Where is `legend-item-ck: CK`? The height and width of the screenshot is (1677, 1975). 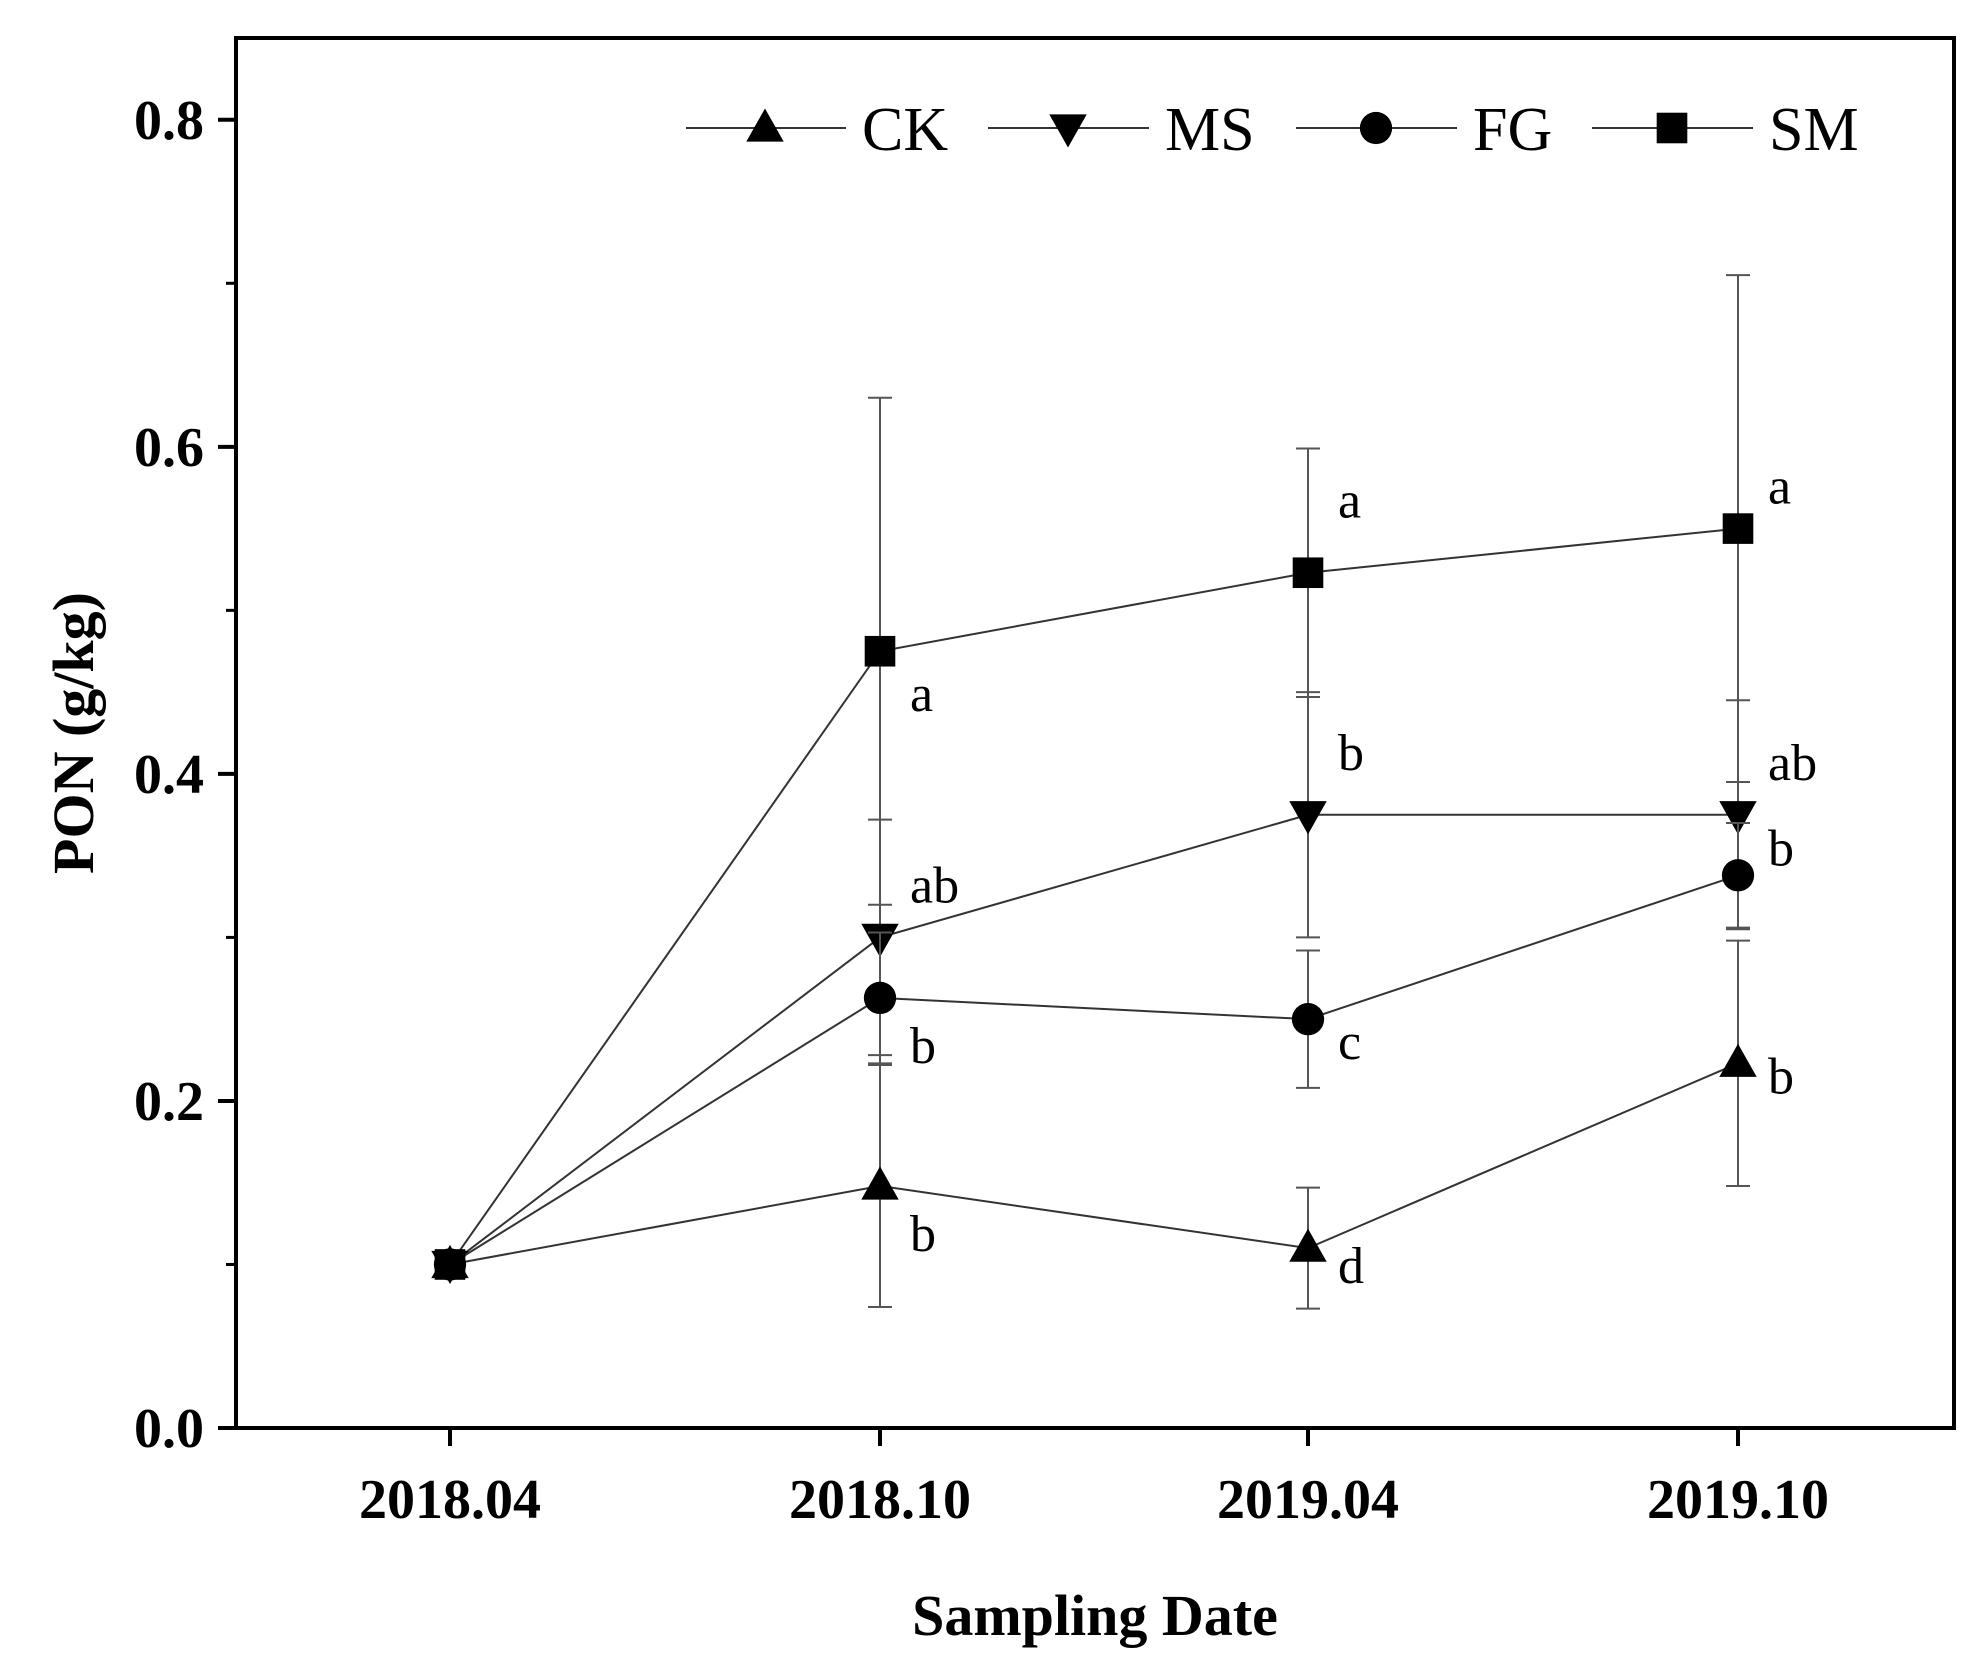 legend-item-ck: CK is located at coordinates (817, 130).